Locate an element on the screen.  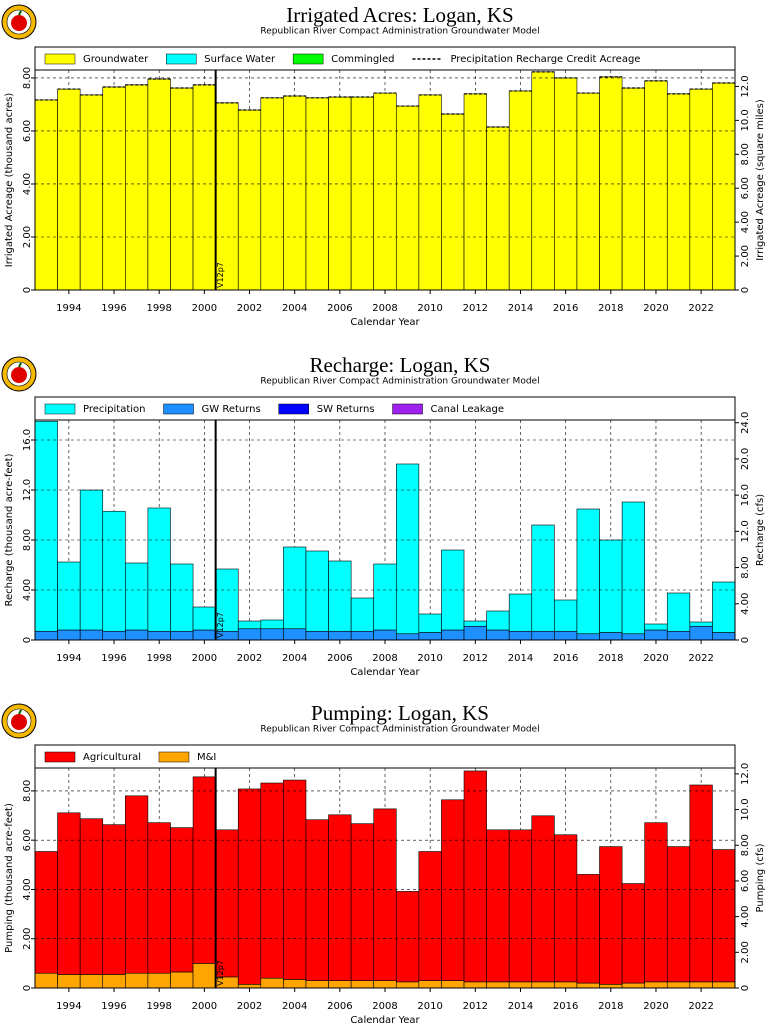
legend-label: Precipitation Recharge Credit Acreage is located at coordinates (545, 59).